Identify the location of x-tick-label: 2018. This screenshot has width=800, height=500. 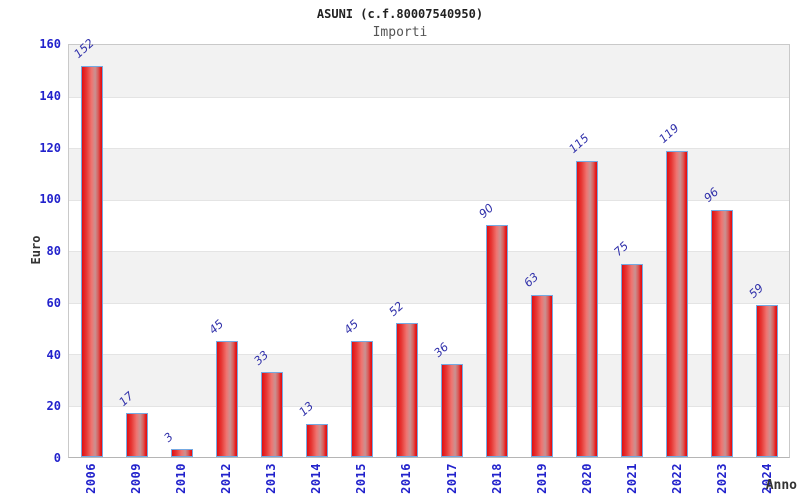
(496, 478).